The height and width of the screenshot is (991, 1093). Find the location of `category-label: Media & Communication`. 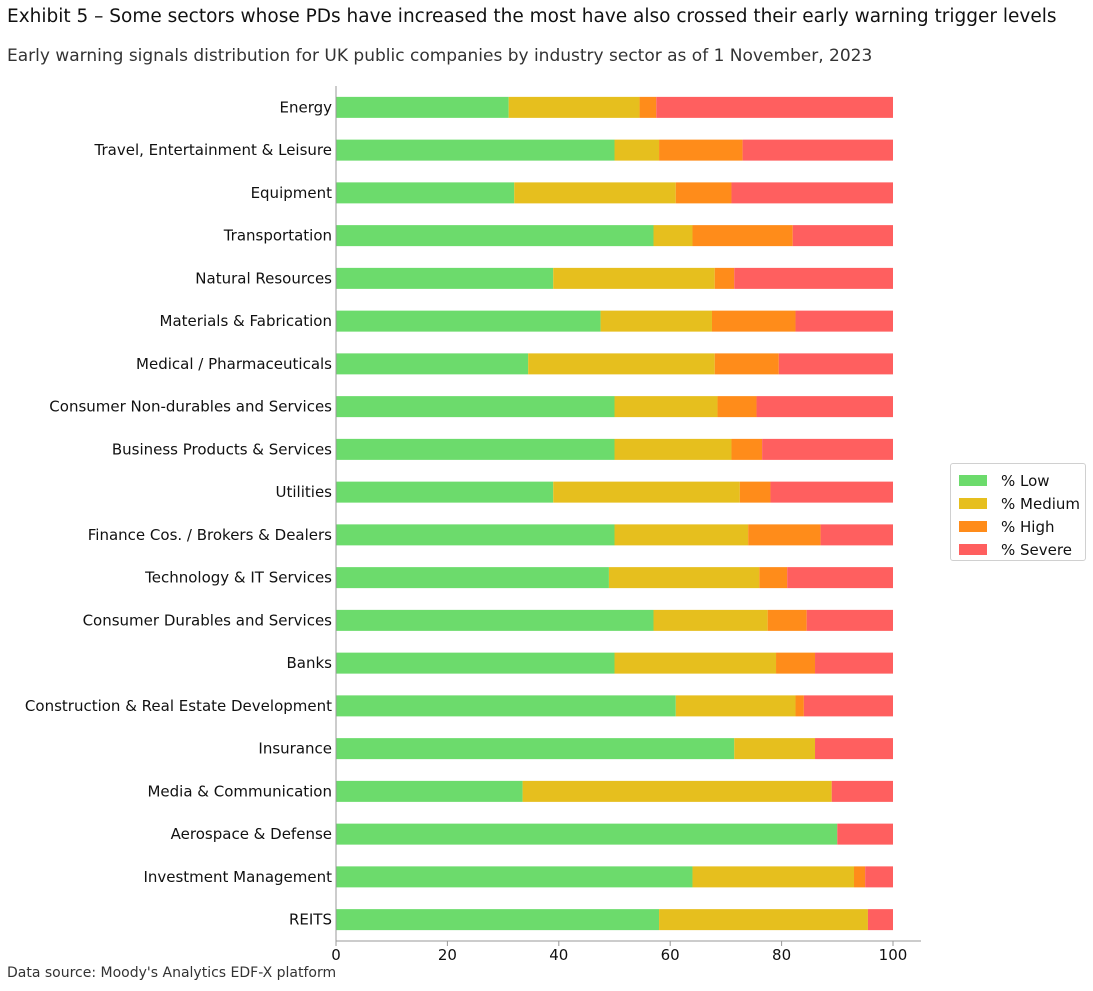

category-label: Media & Communication is located at coordinates (239, 791).